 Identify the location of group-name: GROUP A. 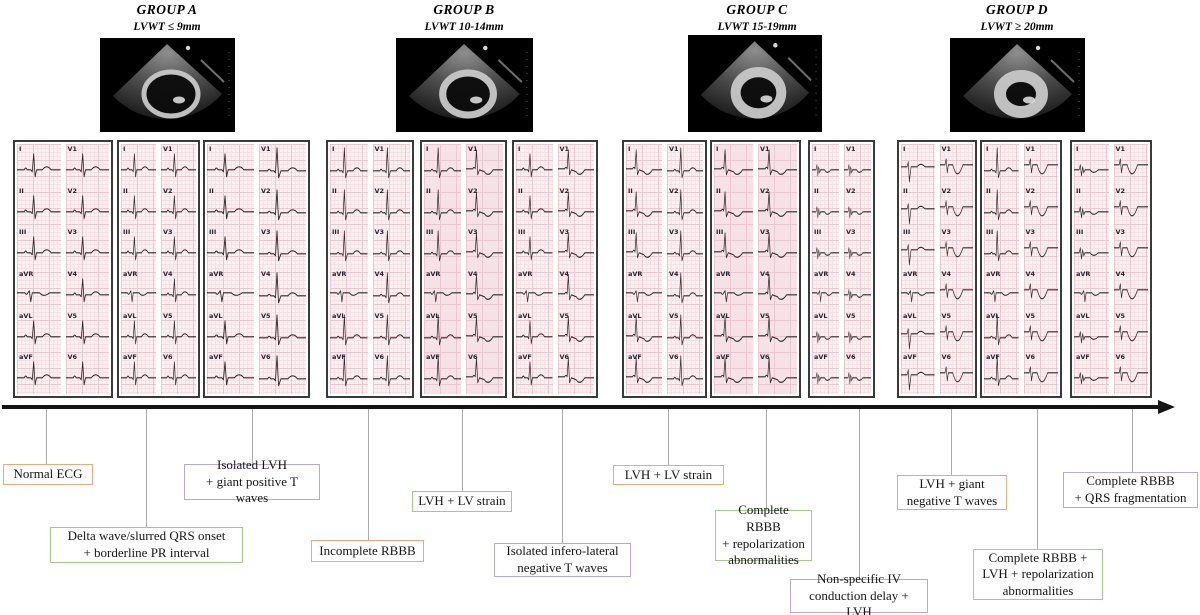
(167, 9).